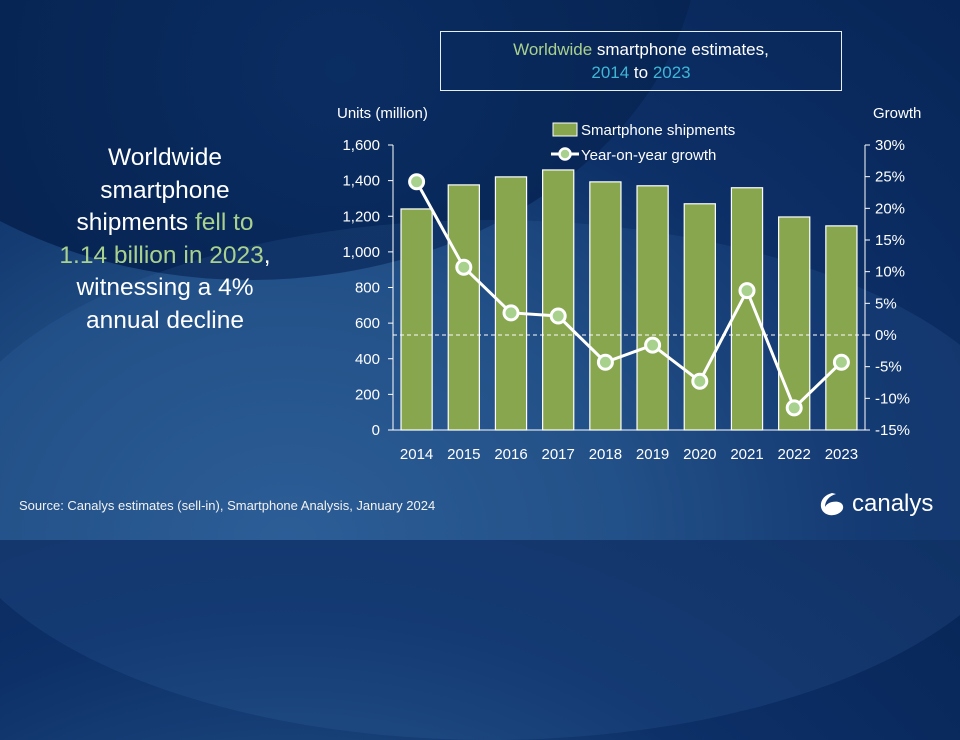 The image size is (960, 740). What do you see at coordinates (361, 216) in the screenshot?
I see `y-tick-label: 1,200` at bounding box center [361, 216].